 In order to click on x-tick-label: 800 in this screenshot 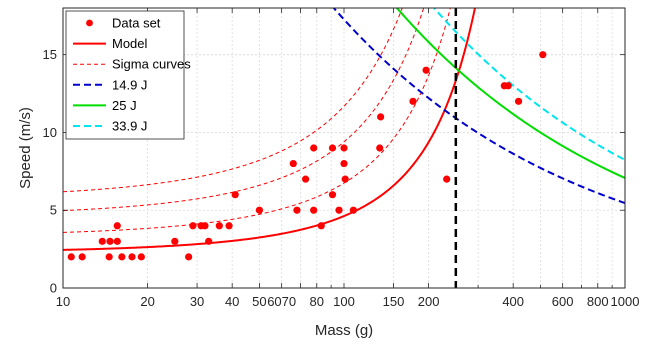, I will do `click(598, 301)`.